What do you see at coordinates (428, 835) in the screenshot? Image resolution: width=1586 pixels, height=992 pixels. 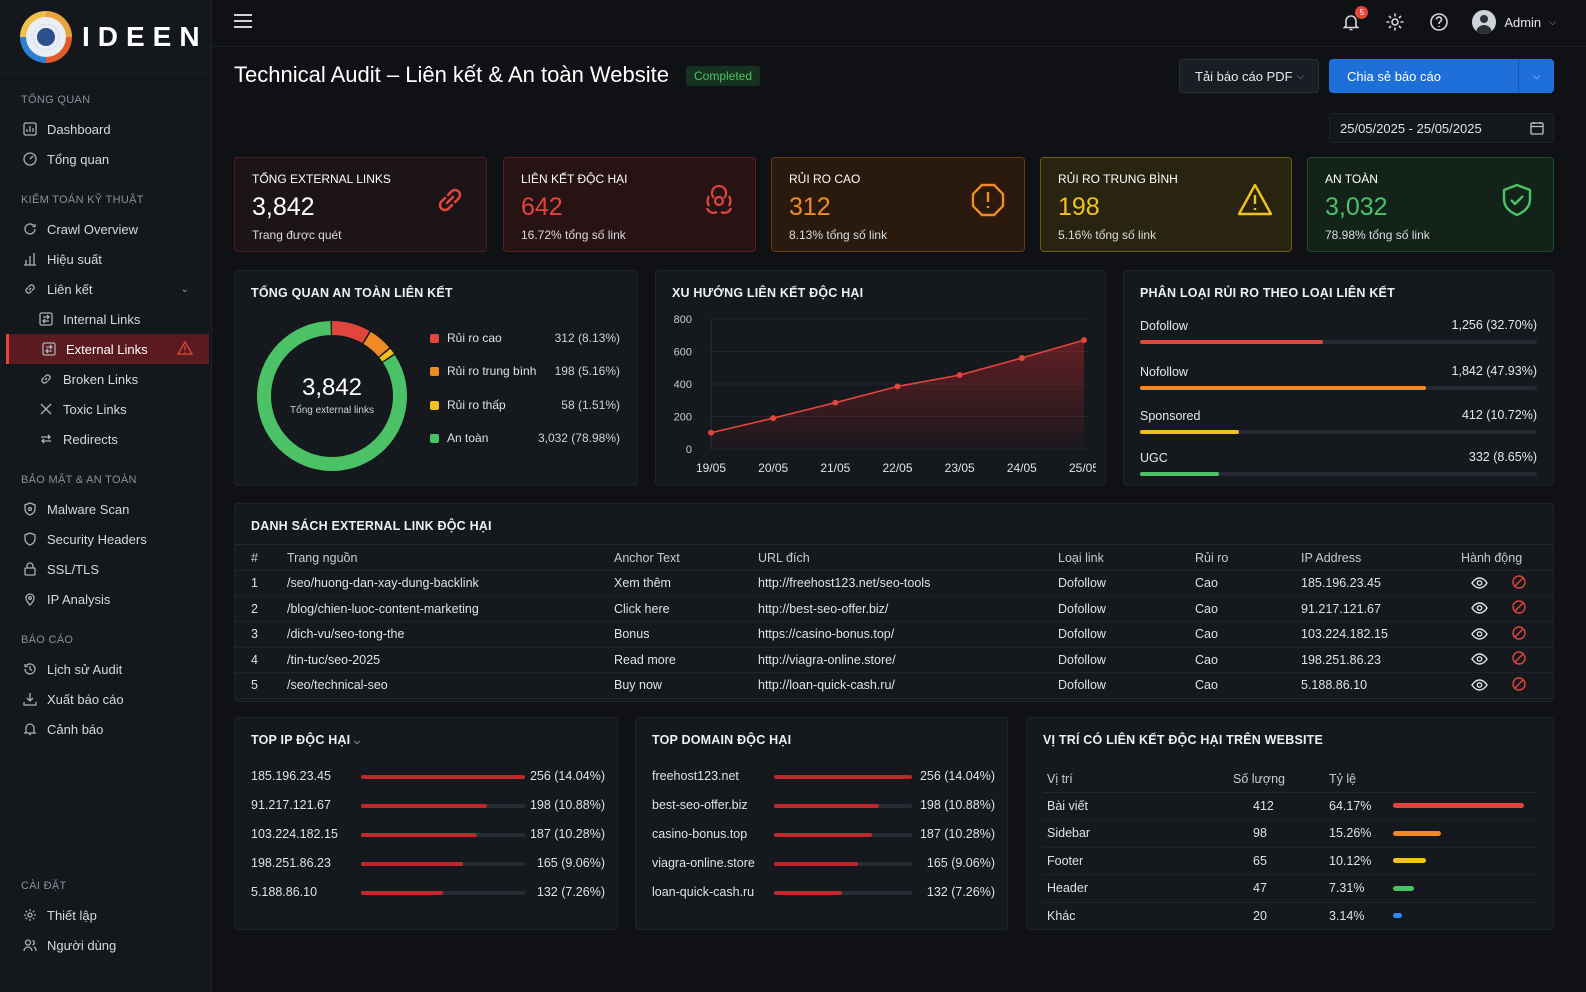 I see `list-item: 103.224.182.15 187 (10.28%)` at bounding box center [428, 835].